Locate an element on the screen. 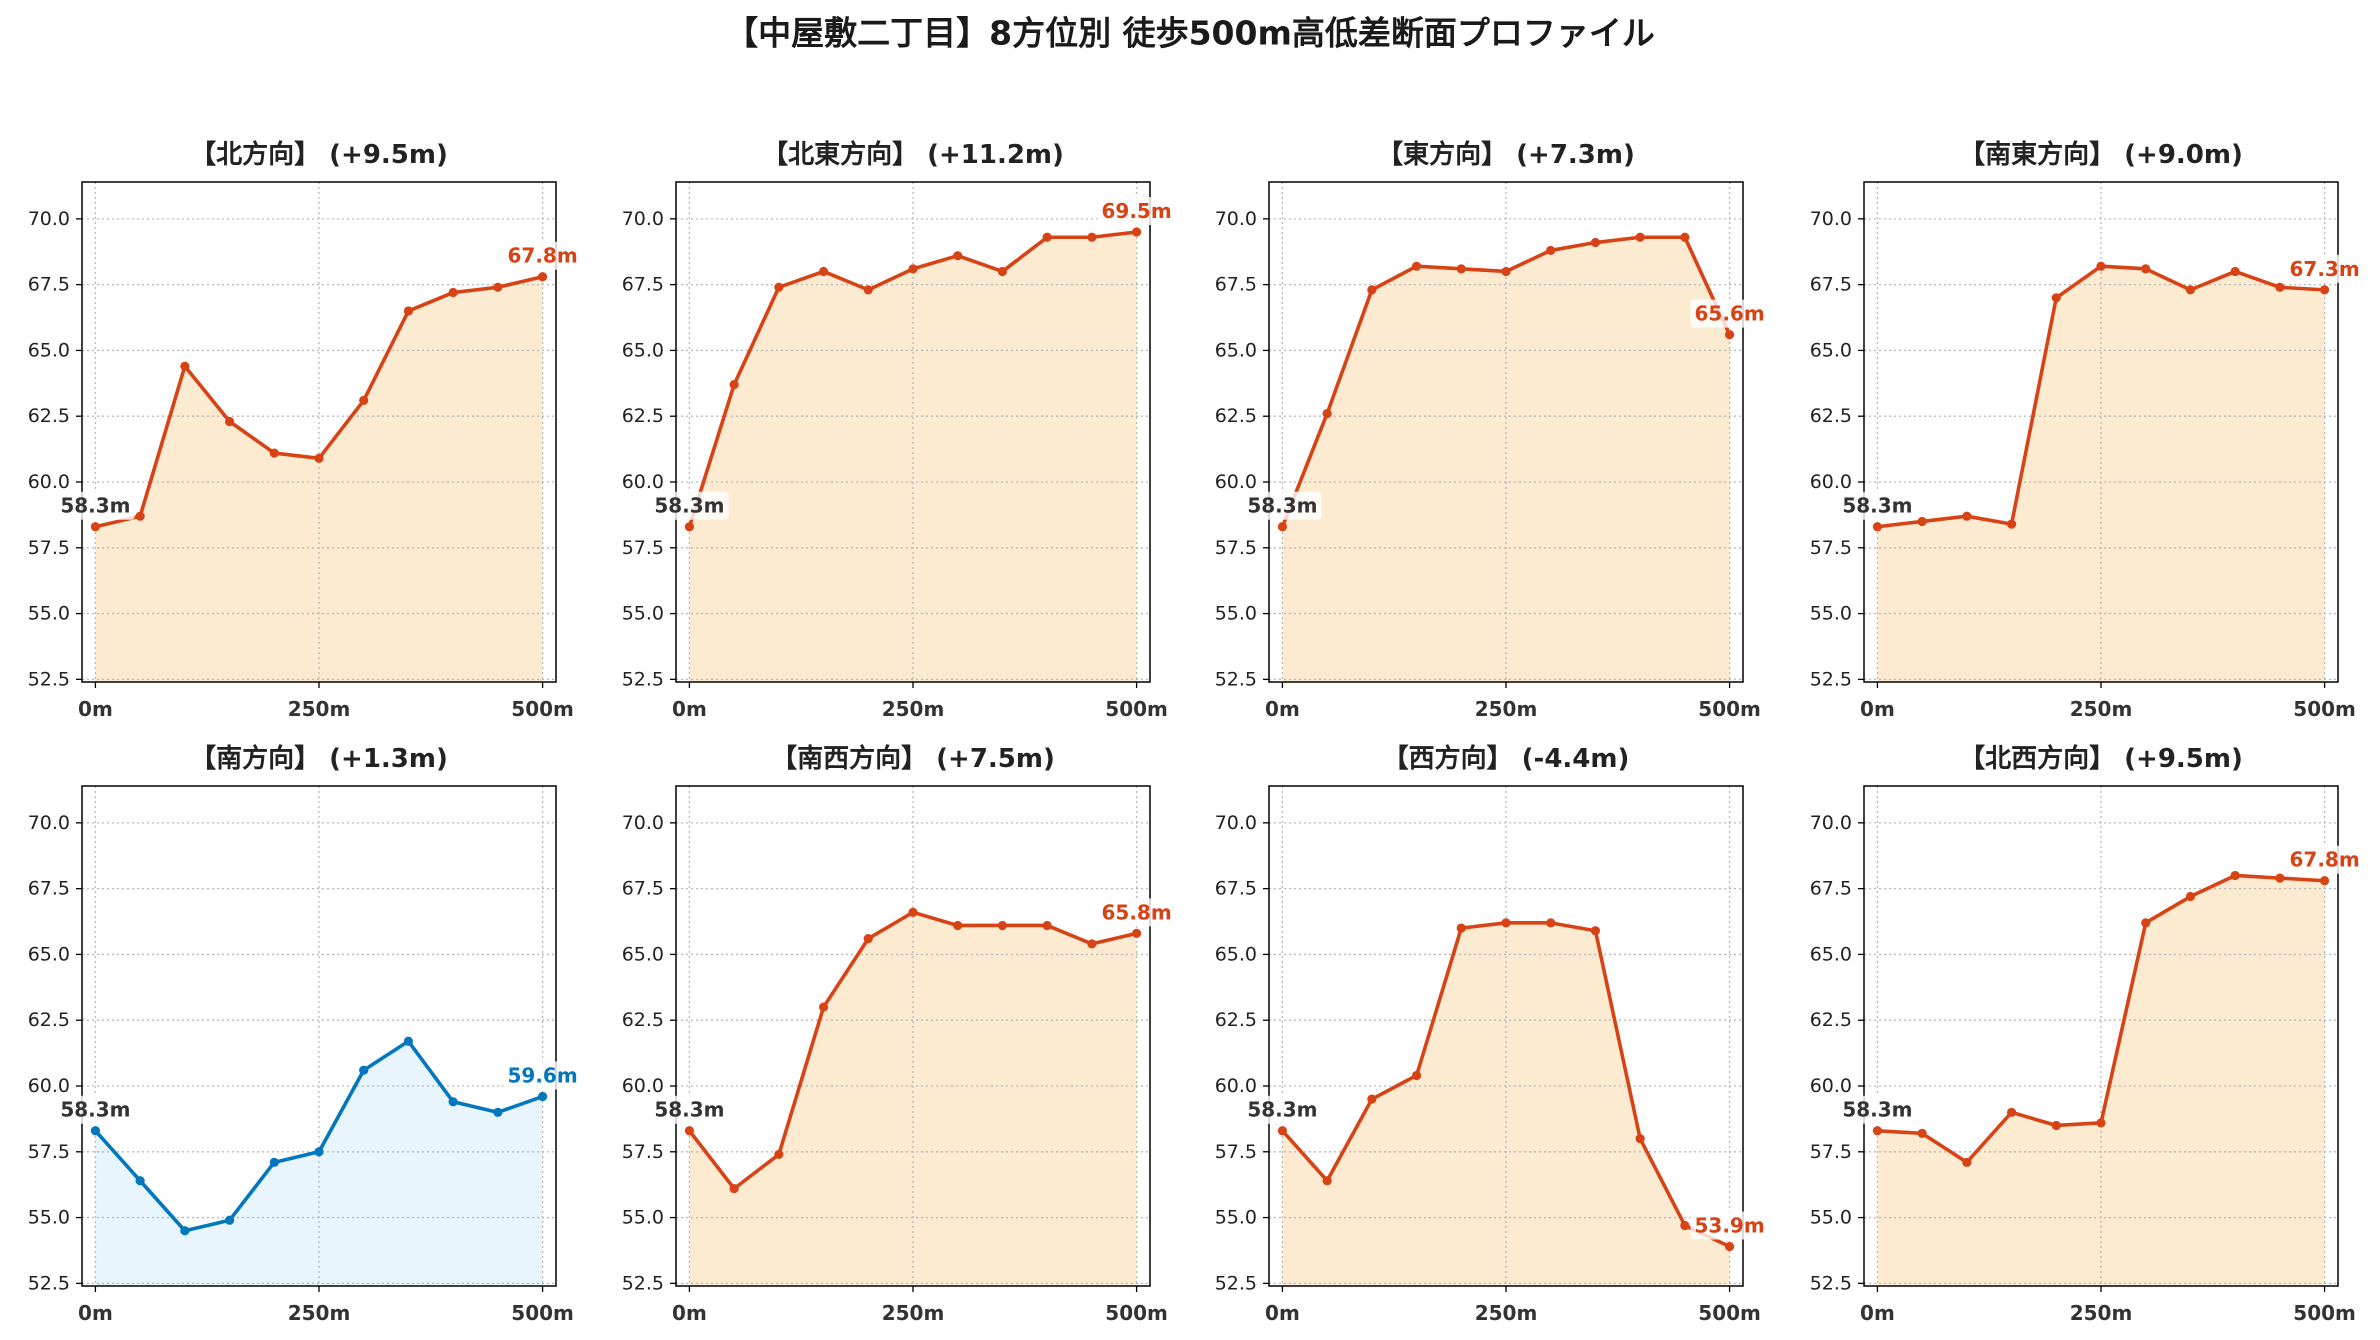 This screenshot has width=2380, height=1340. end-elevation-label-group: 65.6m is located at coordinates (1729, 313).